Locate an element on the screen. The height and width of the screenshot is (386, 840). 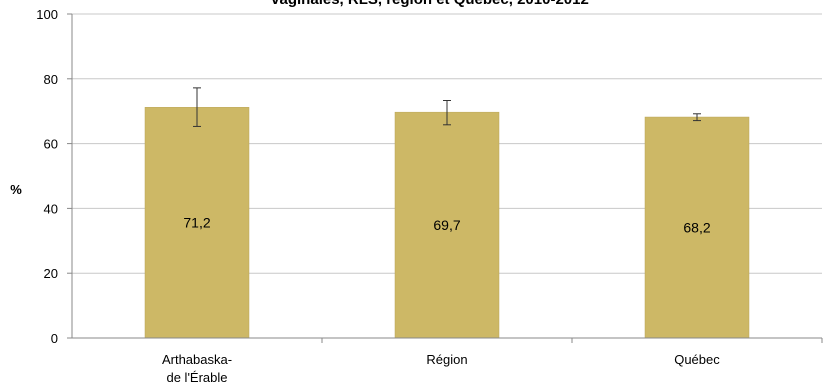
y-tick-label: 80 is located at coordinates (51, 79).